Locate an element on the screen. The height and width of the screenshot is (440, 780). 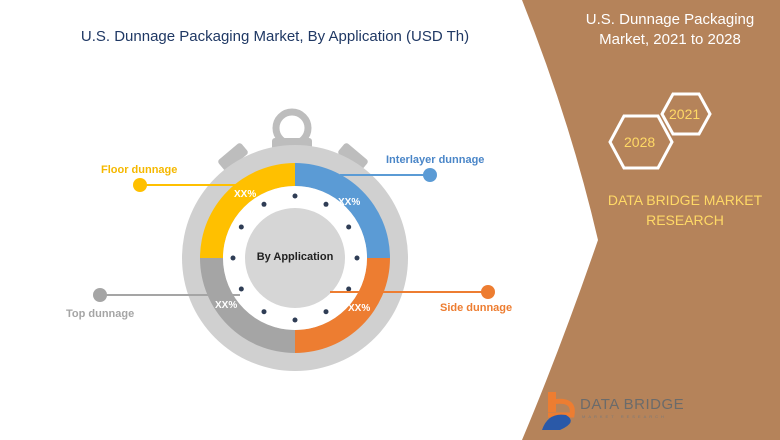
donut-segment-interlayer-dunnage is located at coordinates (342, 210).